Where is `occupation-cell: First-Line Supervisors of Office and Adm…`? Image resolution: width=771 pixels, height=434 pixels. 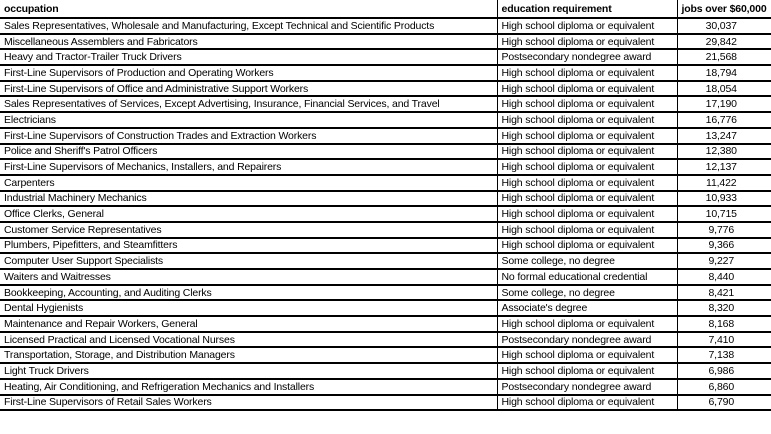 occupation-cell: First-Line Supervisors of Office and Adm… is located at coordinates (249, 89).